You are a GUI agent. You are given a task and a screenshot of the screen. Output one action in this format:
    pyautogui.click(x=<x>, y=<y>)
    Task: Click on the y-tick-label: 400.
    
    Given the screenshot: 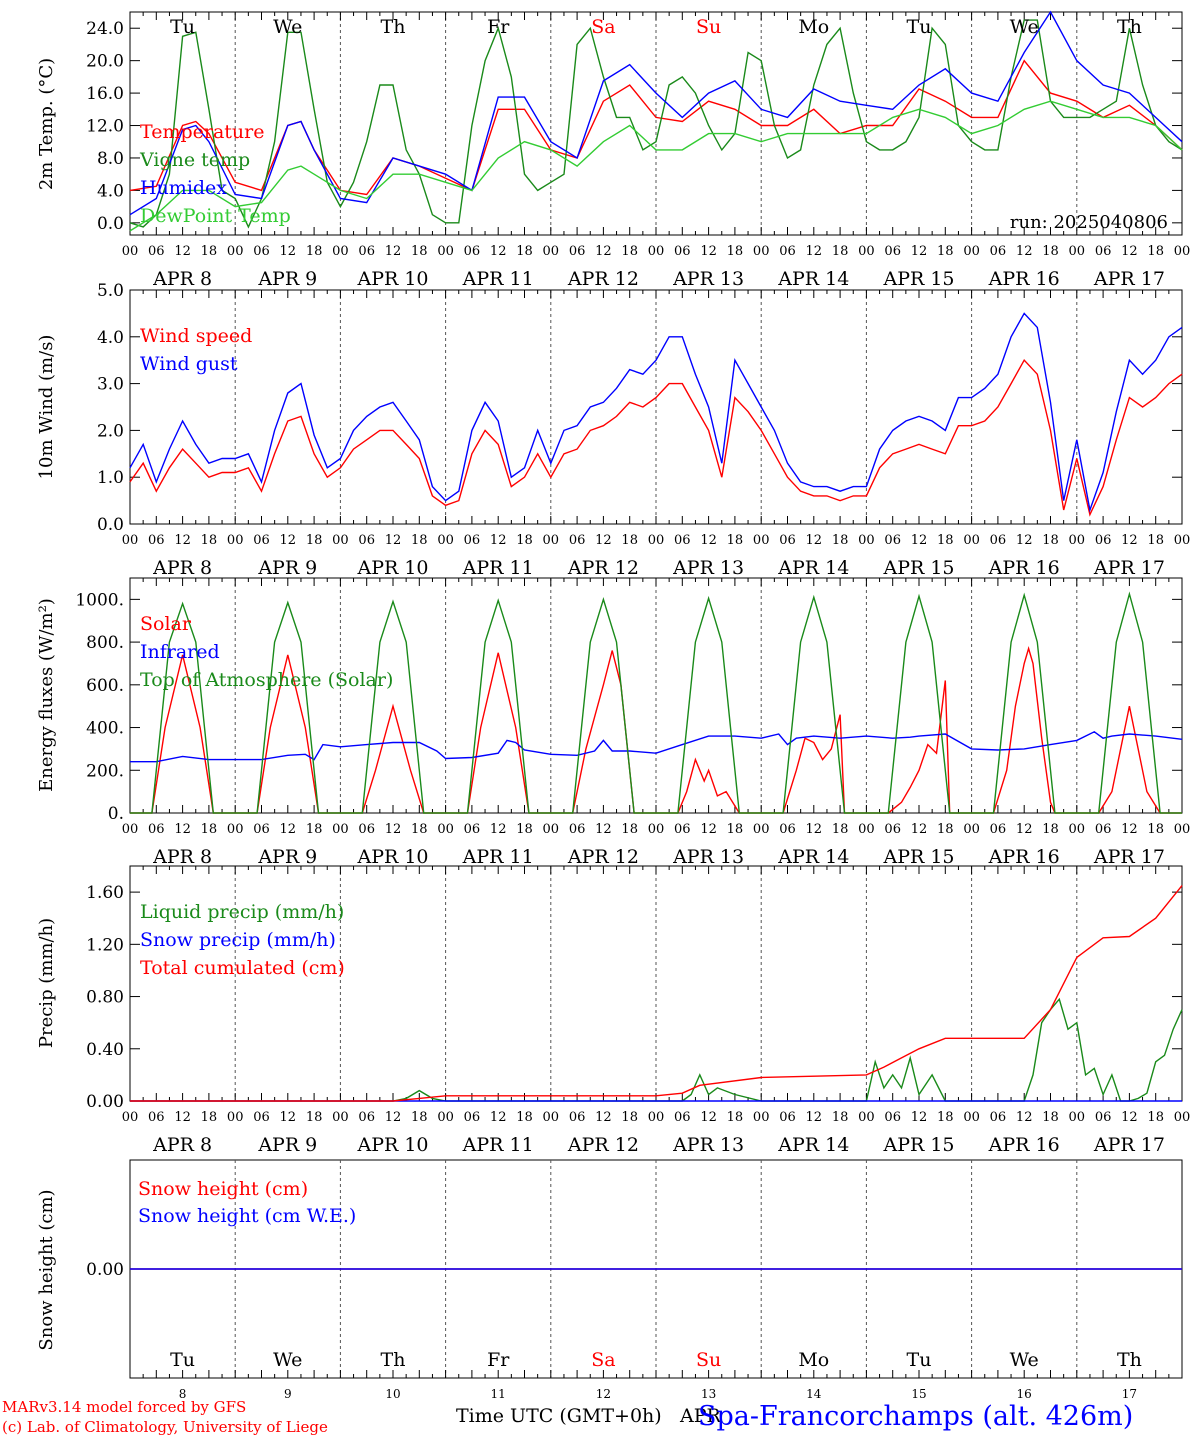 What is the action you would take?
    pyautogui.click(x=105, y=729)
    